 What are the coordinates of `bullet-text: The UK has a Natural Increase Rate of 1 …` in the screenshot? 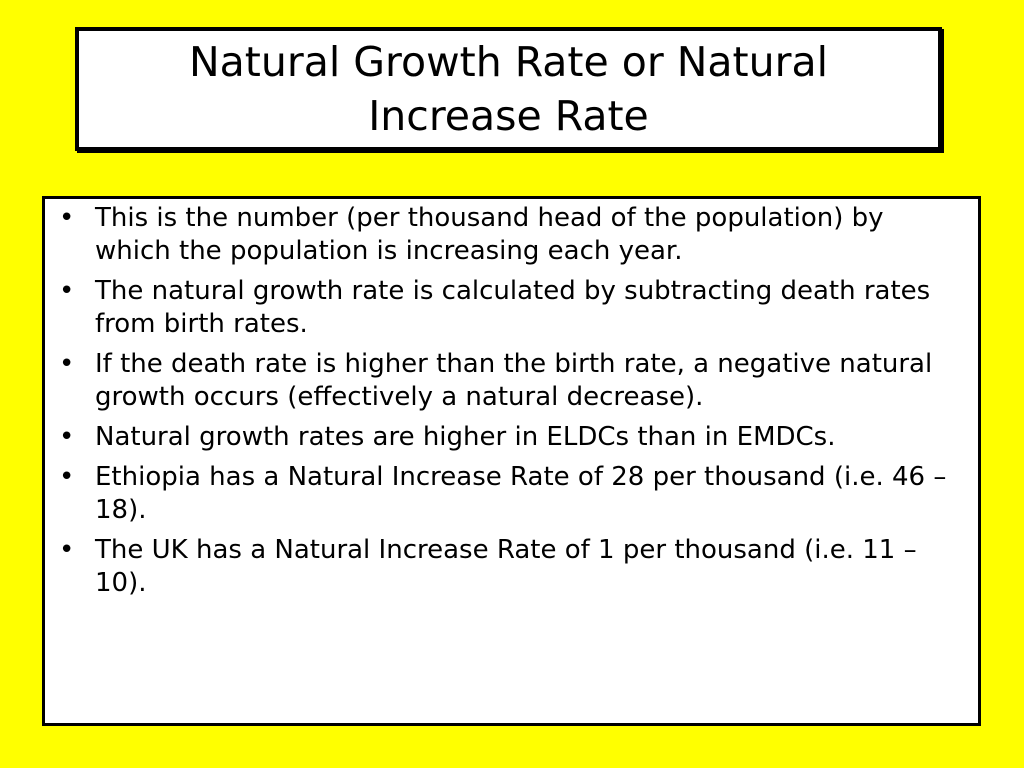 It's located at (506, 566).